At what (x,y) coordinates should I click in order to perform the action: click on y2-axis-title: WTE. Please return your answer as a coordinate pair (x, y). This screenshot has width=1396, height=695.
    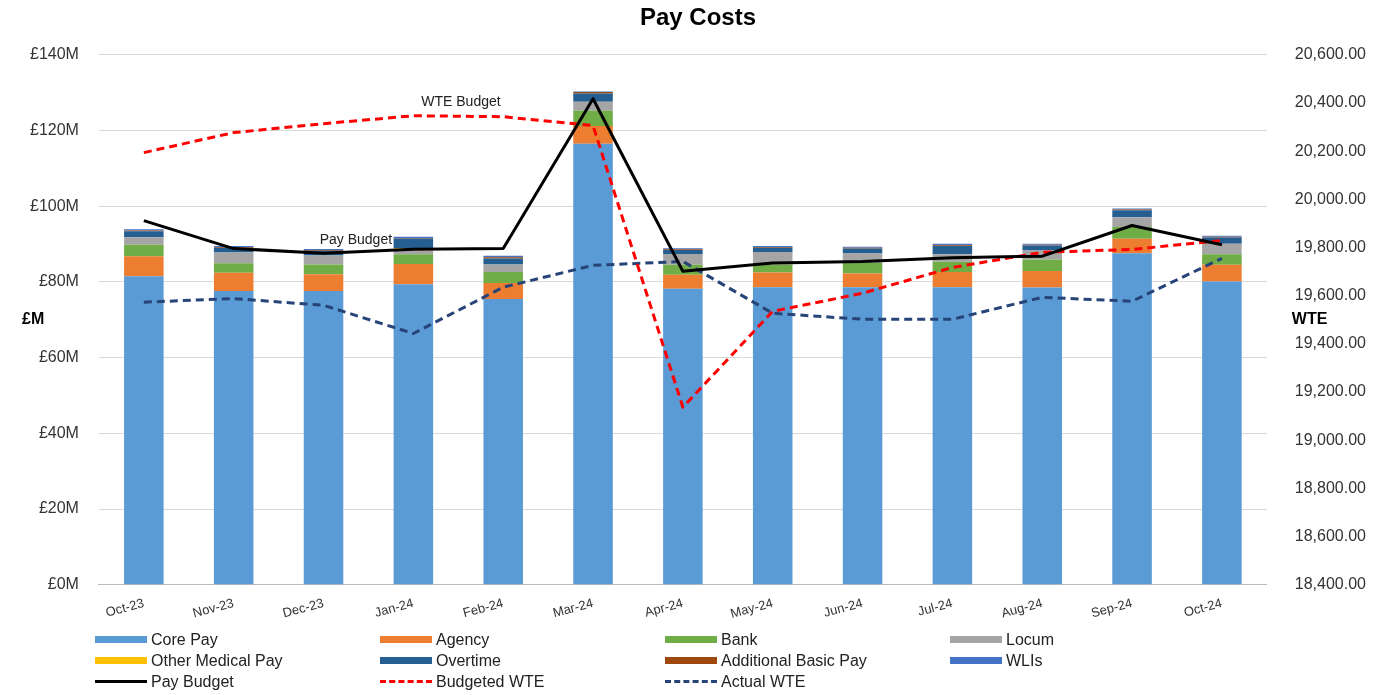
    Looking at the image, I should click on (1309, 319).